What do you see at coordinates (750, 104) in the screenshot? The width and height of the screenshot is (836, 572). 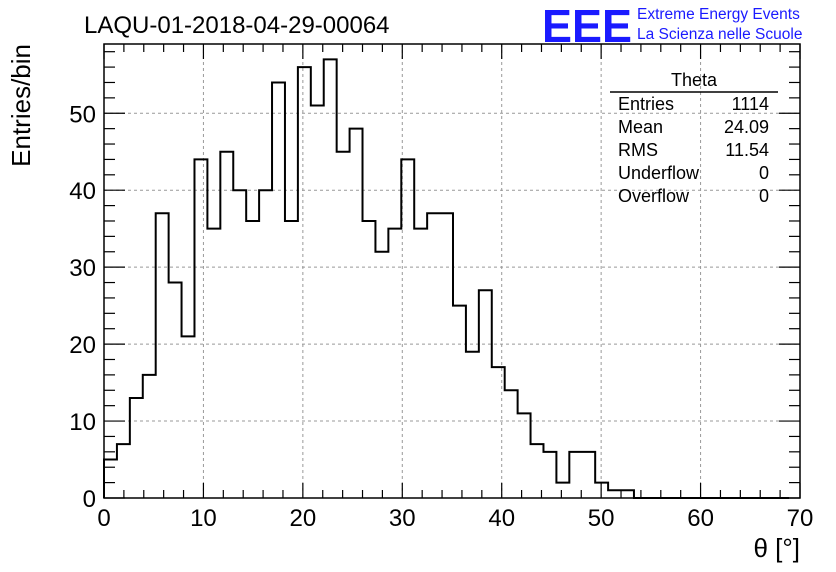 I see `stats-value-entries: 1114` at bounding box center [750, 104].